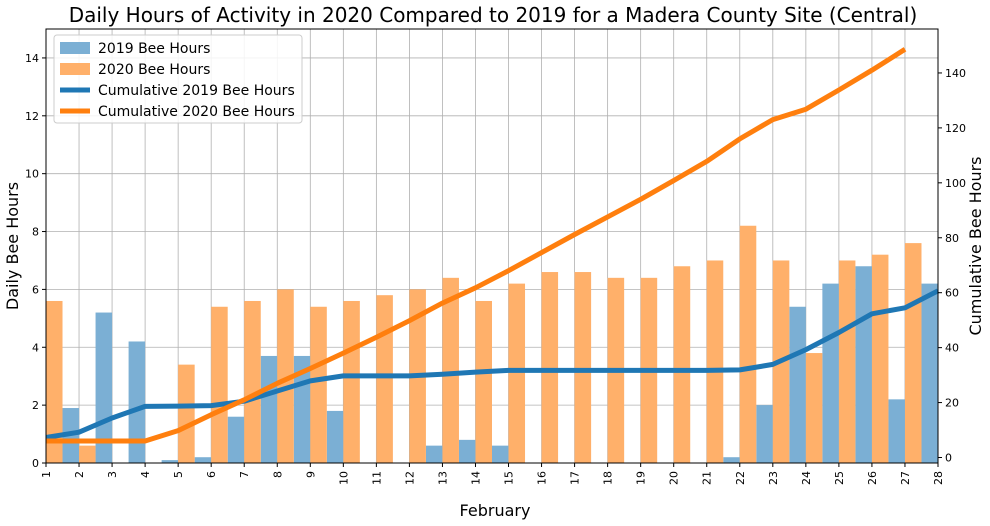 The image size is (990, 526). What do you see at coordinates (948, 458) in the screenshot?
I see `right-tick-label: 0` at bounding box center [948, 458].